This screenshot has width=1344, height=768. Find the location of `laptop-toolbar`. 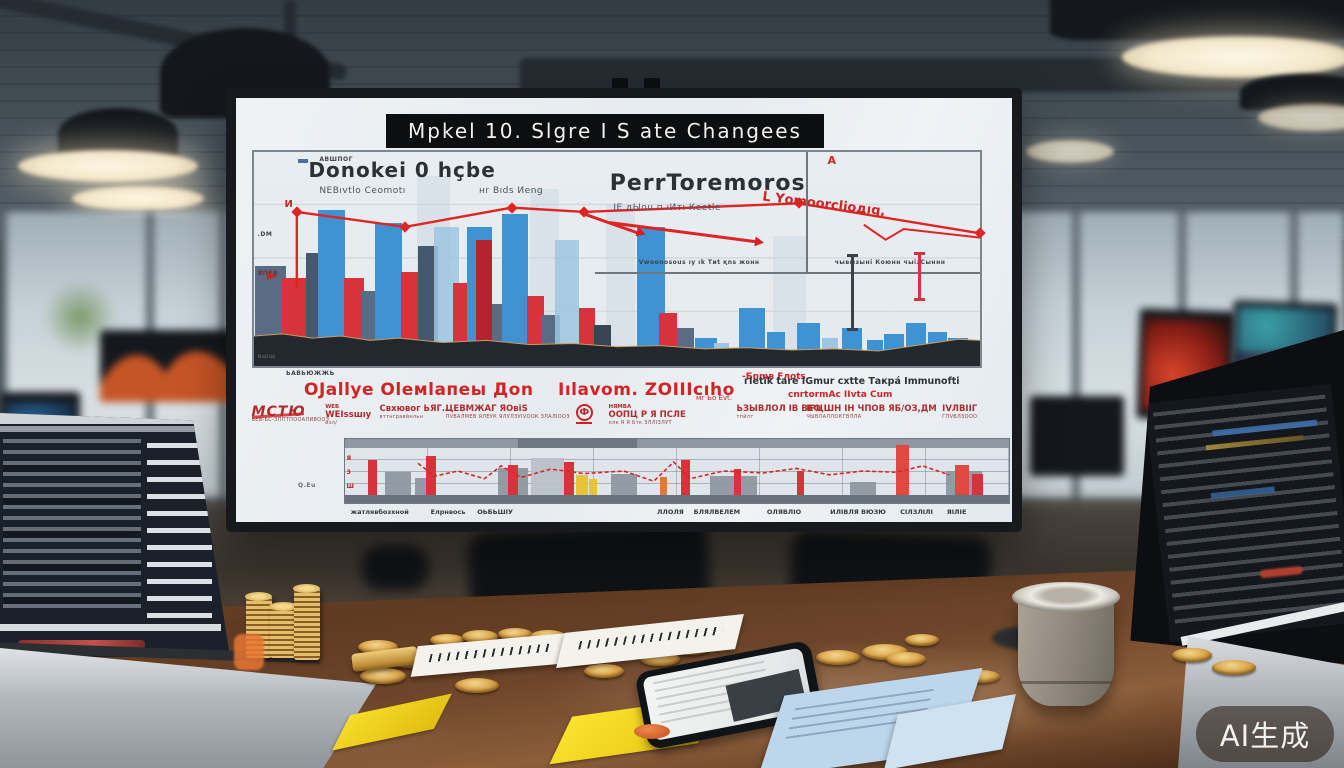

laptop-toolbar is located at coordinates (106, 429).